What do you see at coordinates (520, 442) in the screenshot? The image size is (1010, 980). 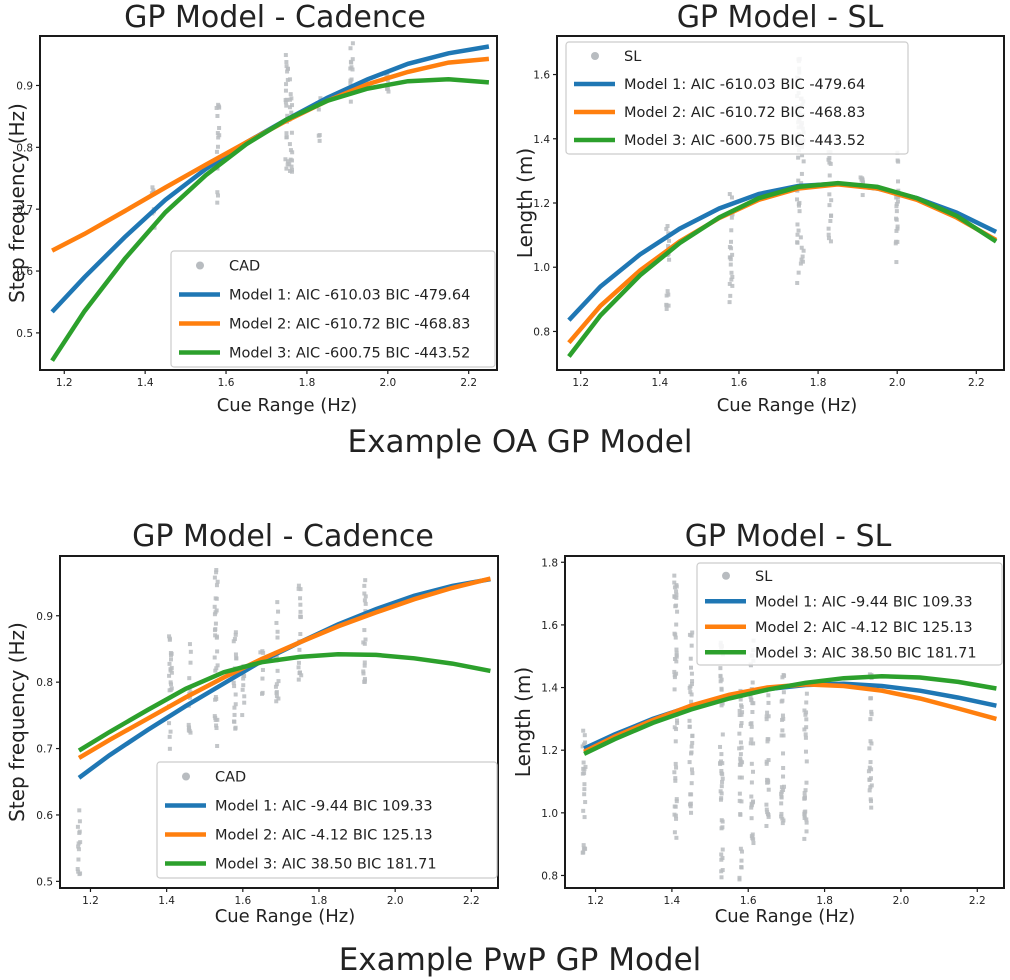 I see `section-title-oa: Example OA GP Model` at bounding box center [520, 442].